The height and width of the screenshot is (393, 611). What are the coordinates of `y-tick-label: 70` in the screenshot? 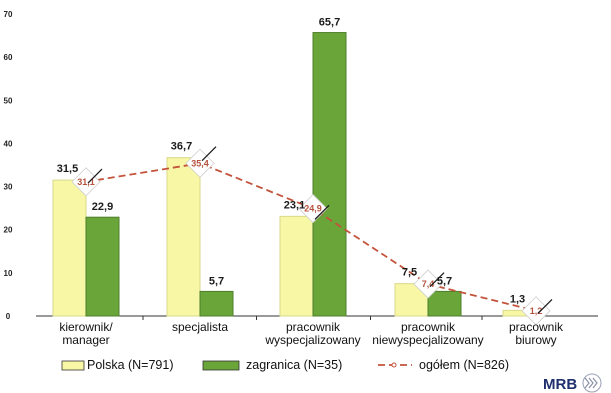 It's located at (8, 14).